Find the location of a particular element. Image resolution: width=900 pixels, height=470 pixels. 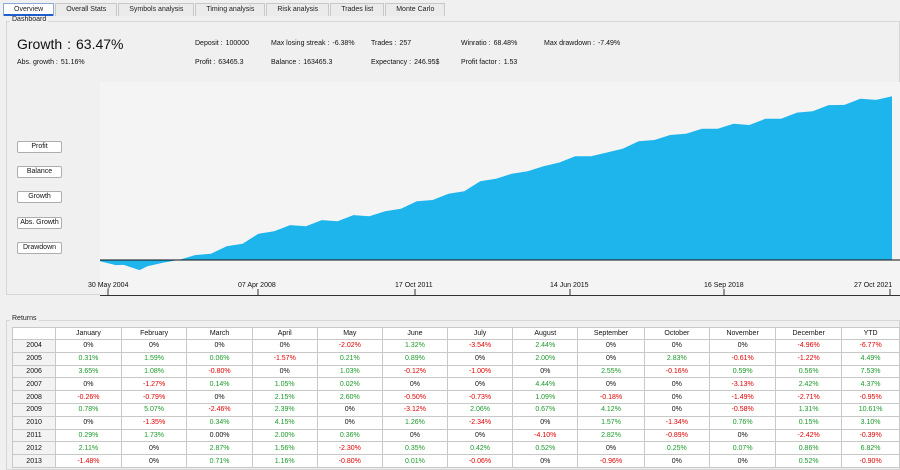

returns-header-cell: April is located at coordinates (284, 333).